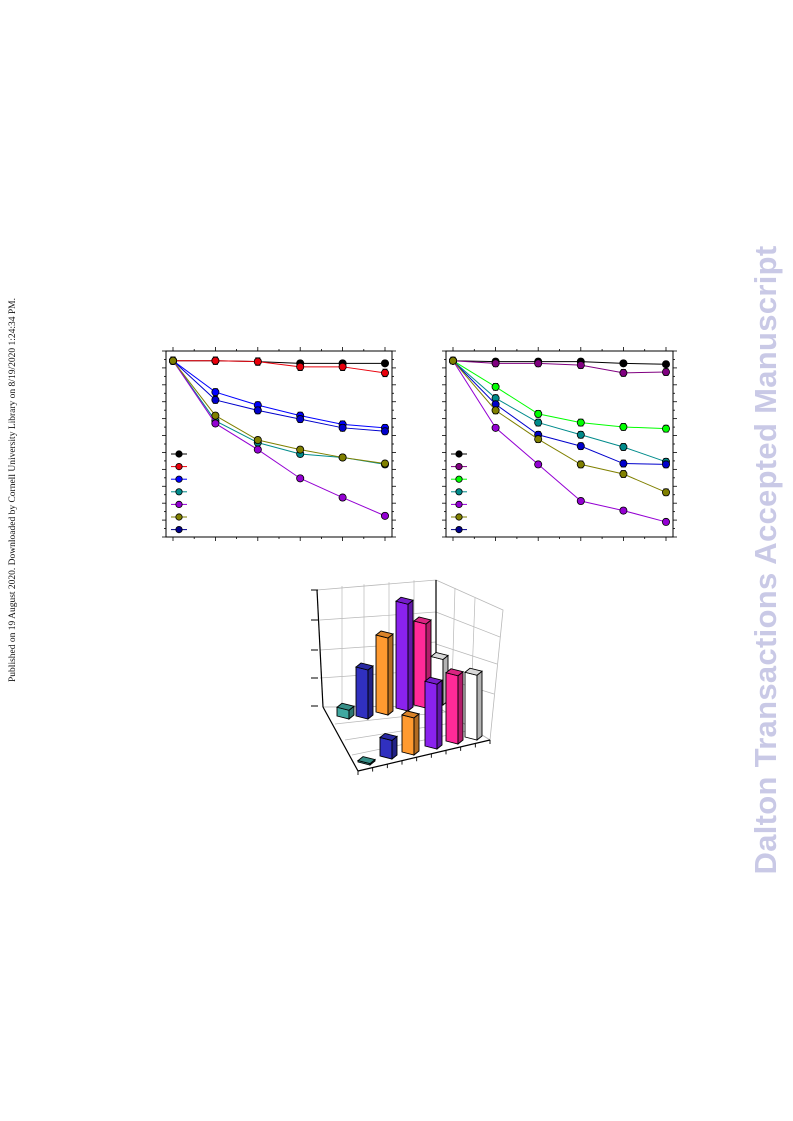 The image size is (793, 1121). I want to click on back-grid-h, so click(378, 616).